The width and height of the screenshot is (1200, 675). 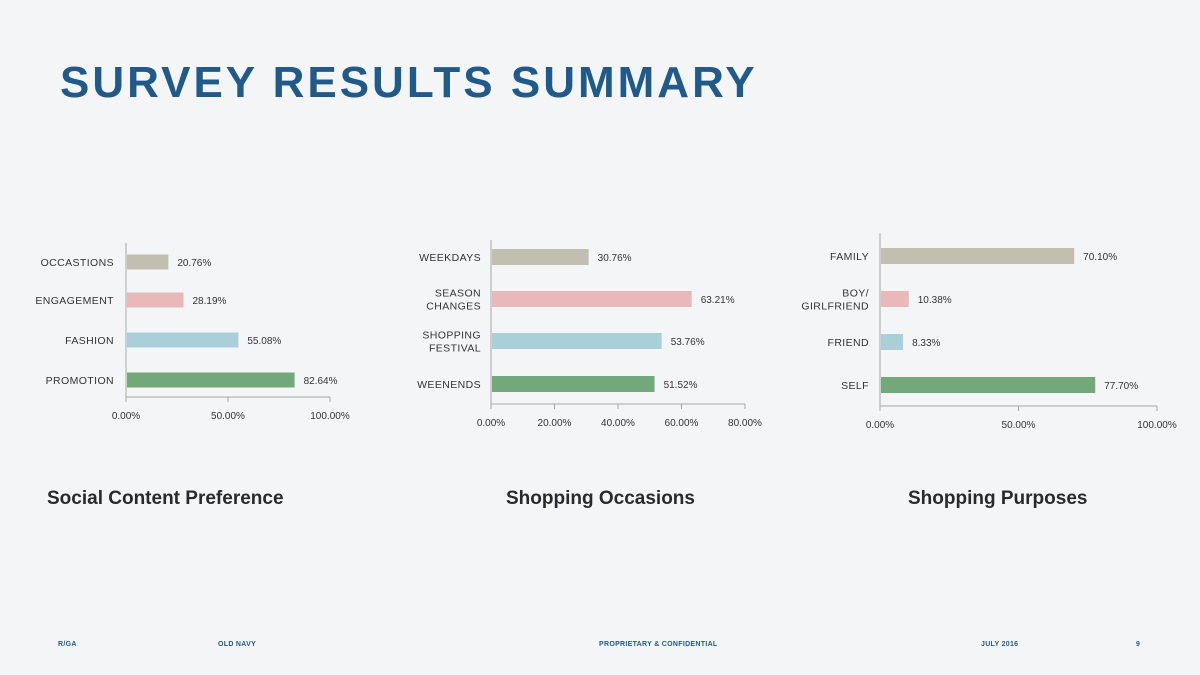 I want to click on category-label: PROMOTION, so click(x=80, y=381).